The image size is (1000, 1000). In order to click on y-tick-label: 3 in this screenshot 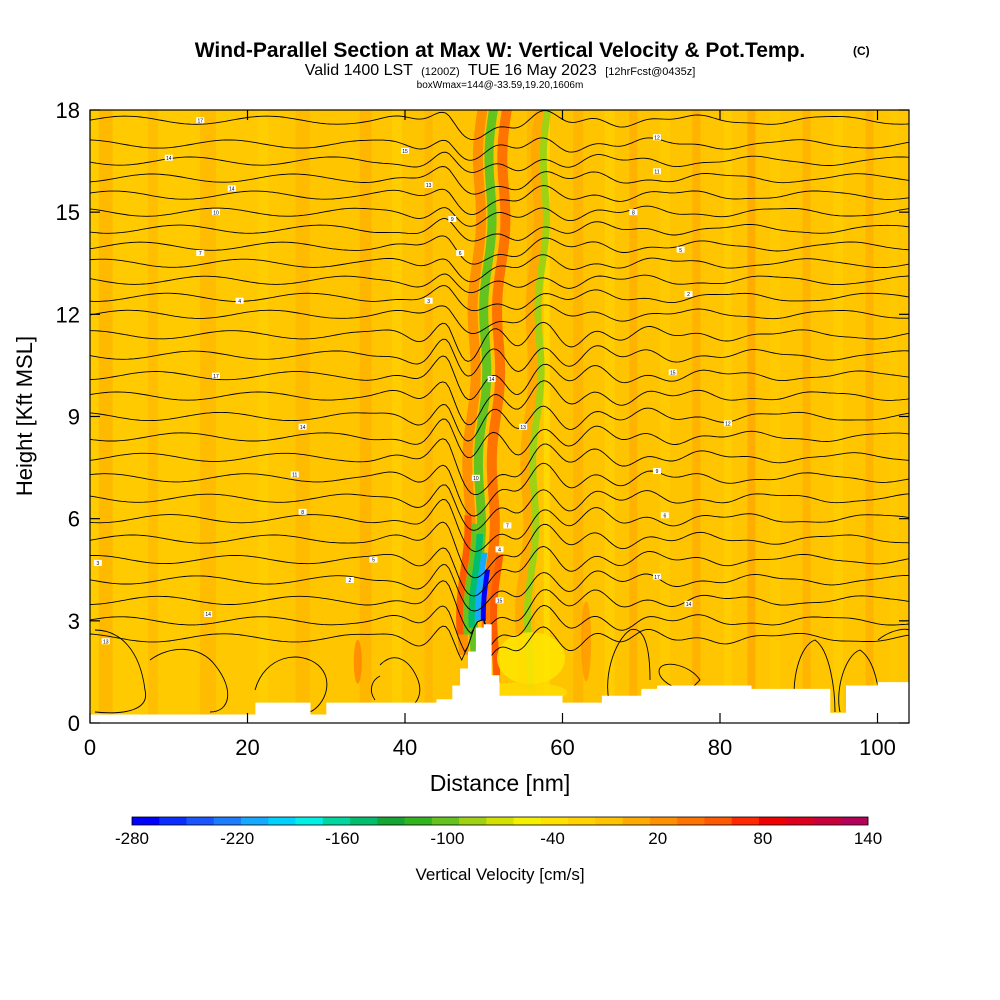, I will do `click(74, 621)`.